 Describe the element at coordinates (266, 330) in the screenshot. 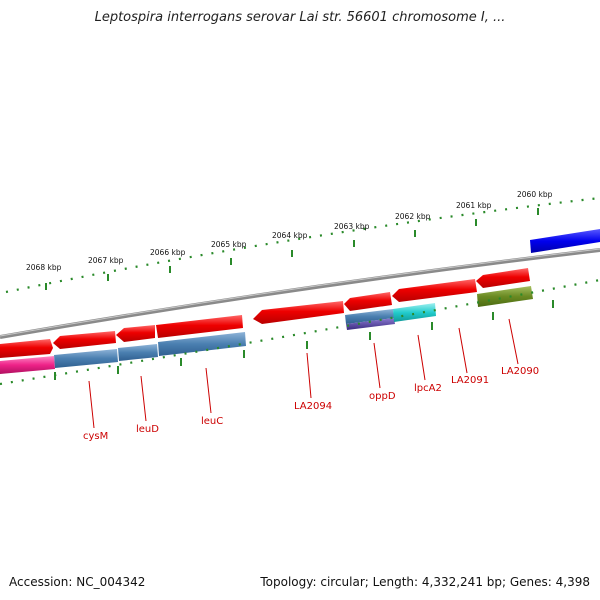

I see `feature-track` at that location.